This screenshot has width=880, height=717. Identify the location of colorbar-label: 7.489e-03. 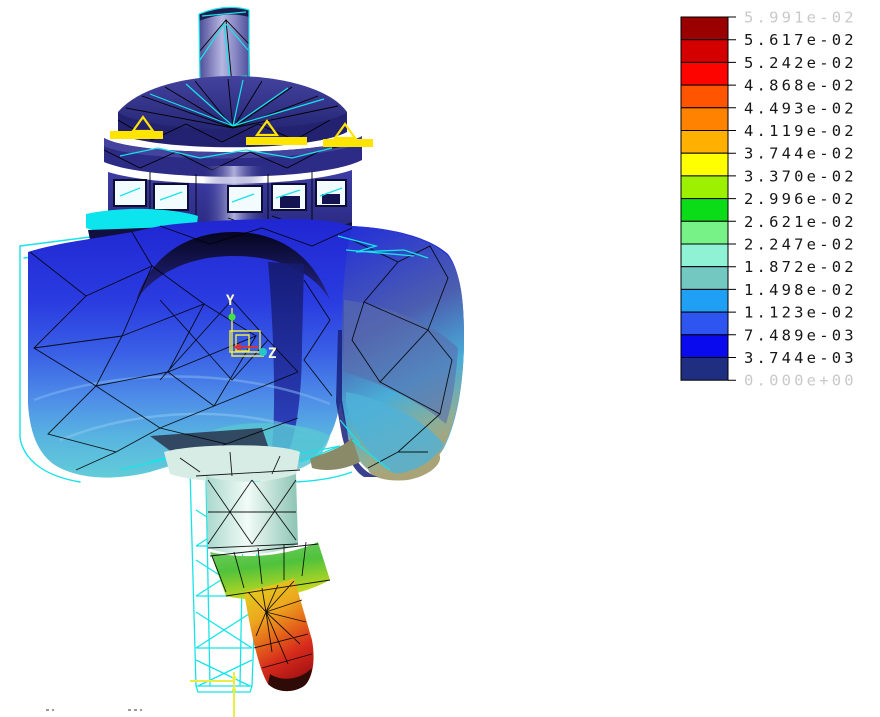
(800, 335).